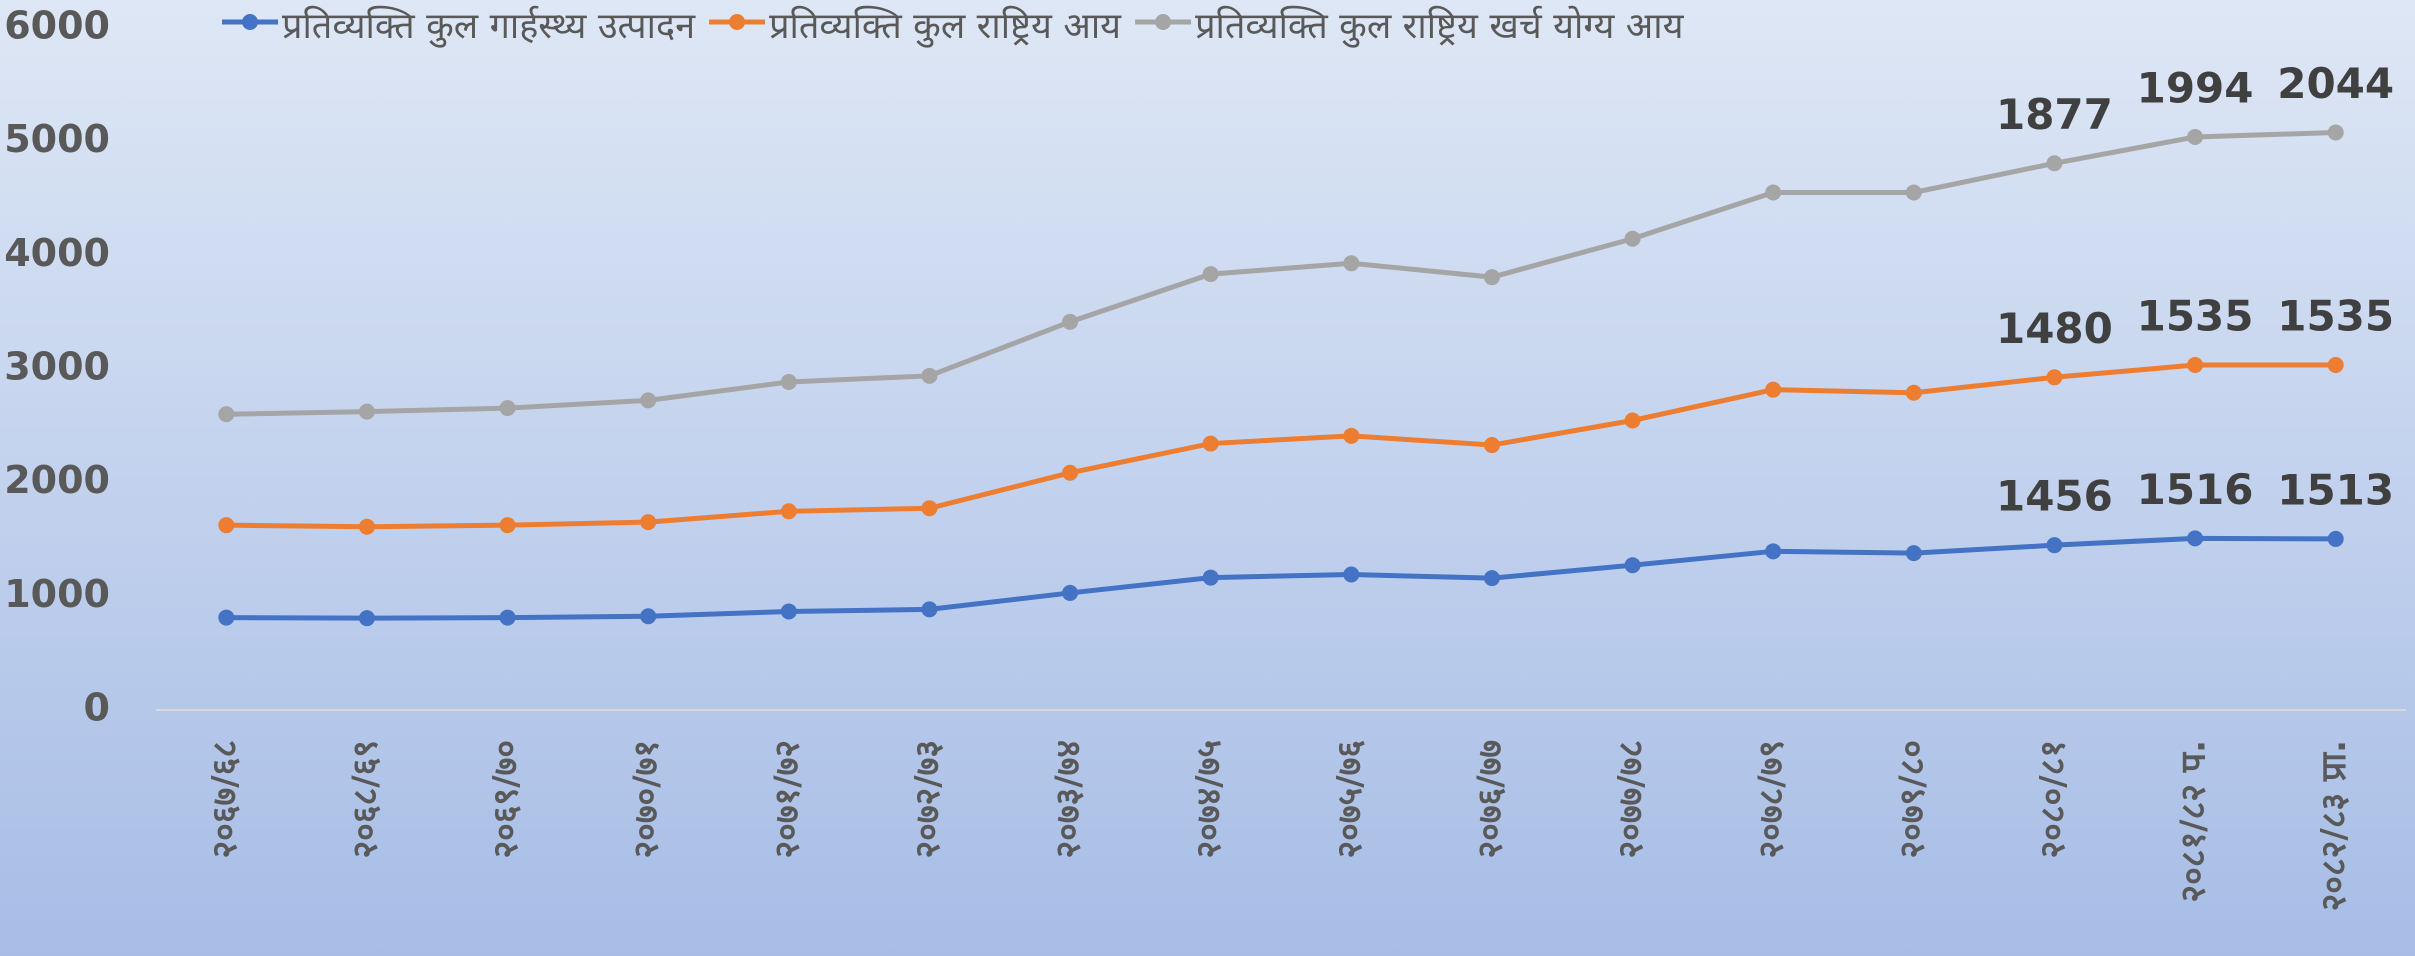 This screenshot has width=2415, height=956. What do you see at coordinates (1912, 799) in the screenshot?
I see `x-tick-label: २०७९/८०` at bounding box center [1912, 799].